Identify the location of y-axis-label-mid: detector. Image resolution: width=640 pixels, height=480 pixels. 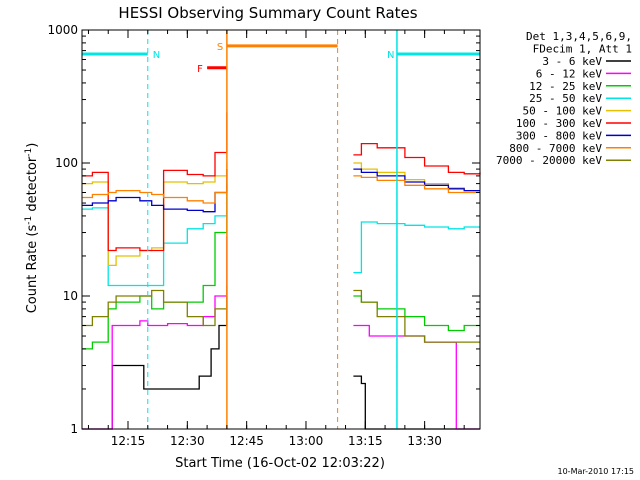
(32, 186).